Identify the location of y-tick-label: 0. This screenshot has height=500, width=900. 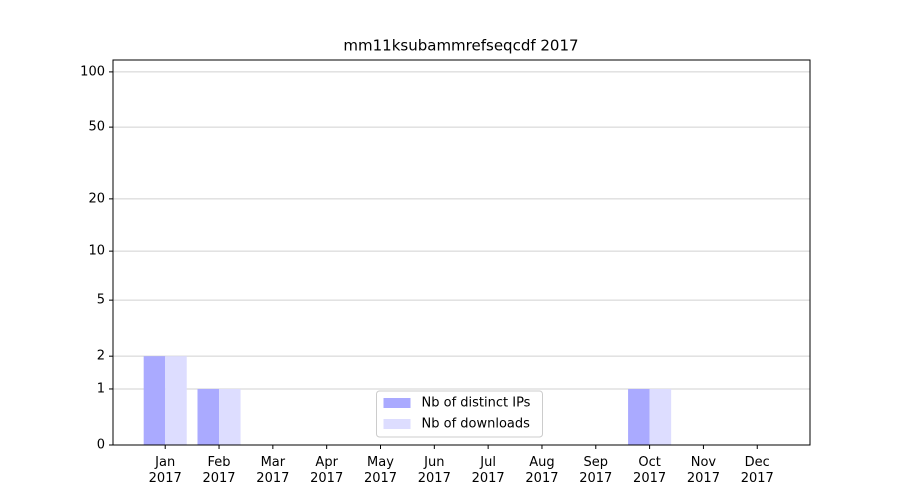
(101, 445).